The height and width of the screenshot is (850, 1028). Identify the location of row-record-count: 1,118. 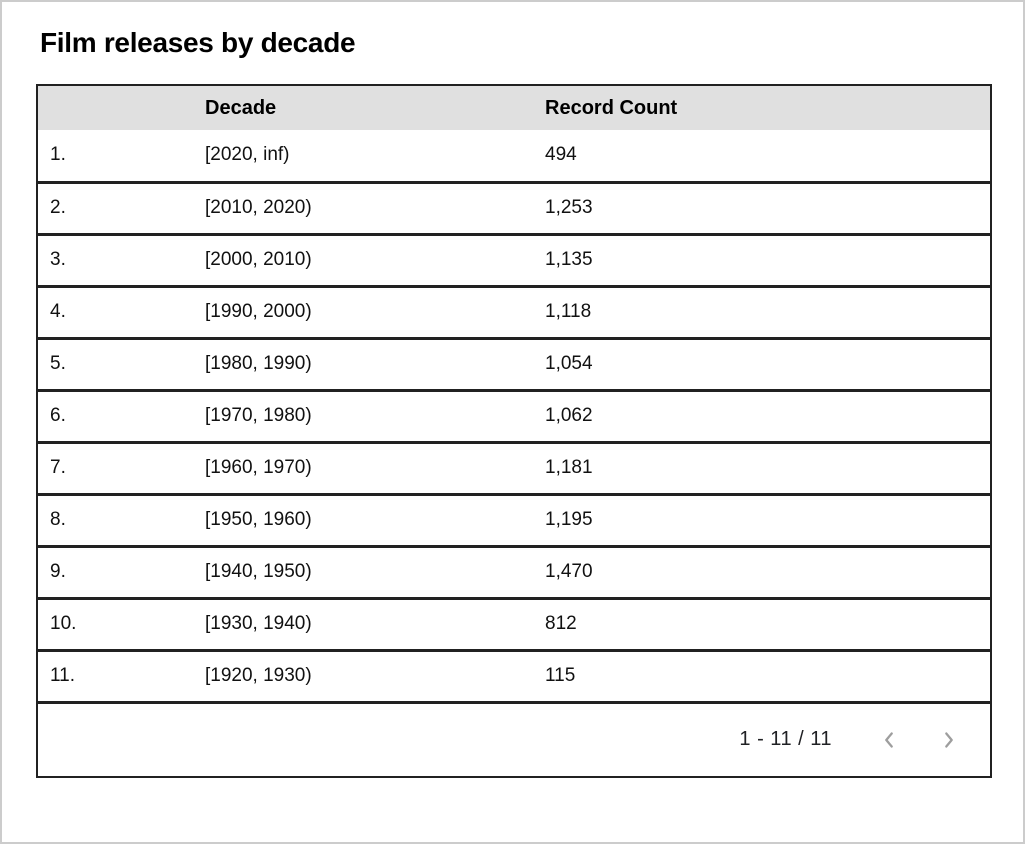
(761, 311).